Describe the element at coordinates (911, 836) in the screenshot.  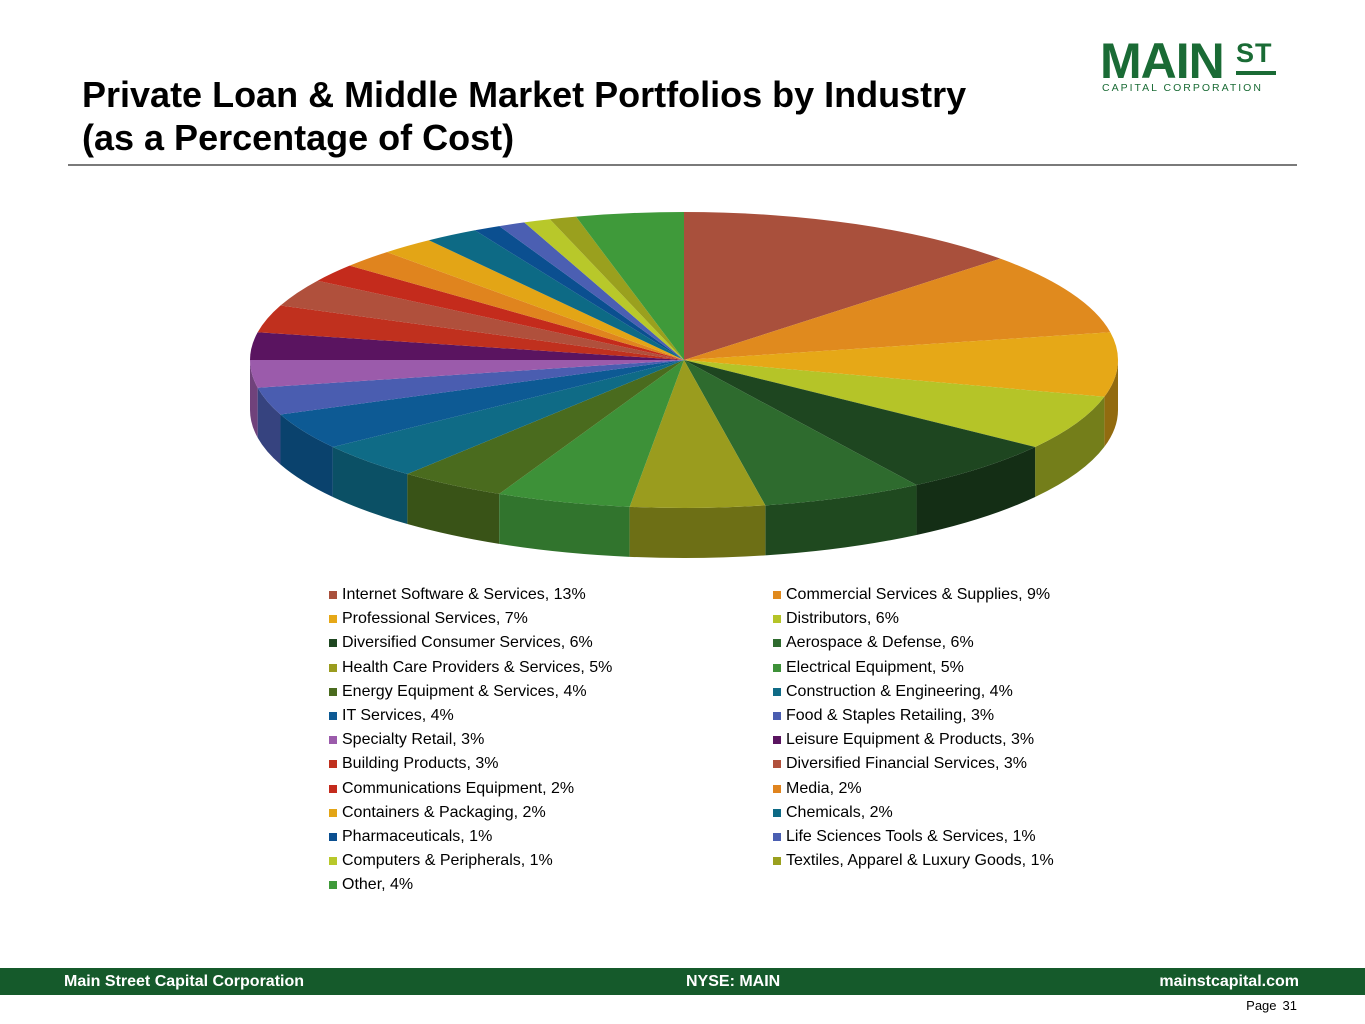
I see `legend-label: Life Sciences Tools & Services, 1%` at that location.